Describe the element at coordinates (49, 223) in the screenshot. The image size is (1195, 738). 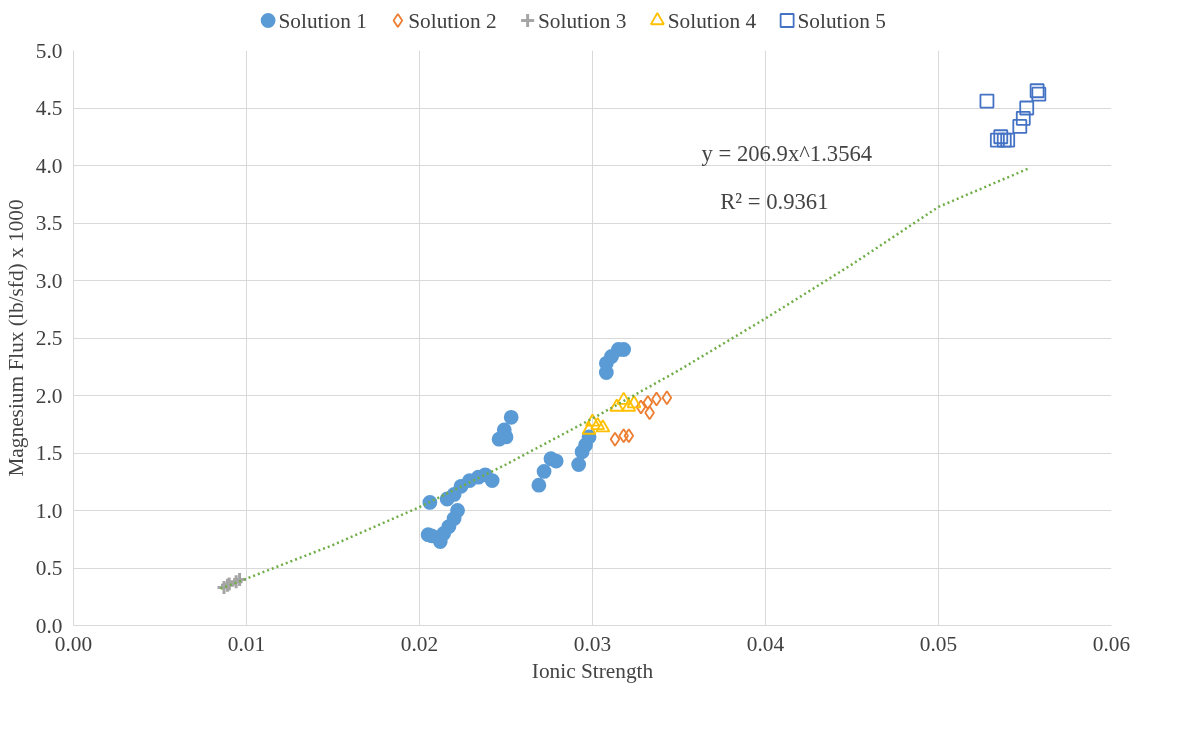
I see `y-tick-label: 3.5` at that location.